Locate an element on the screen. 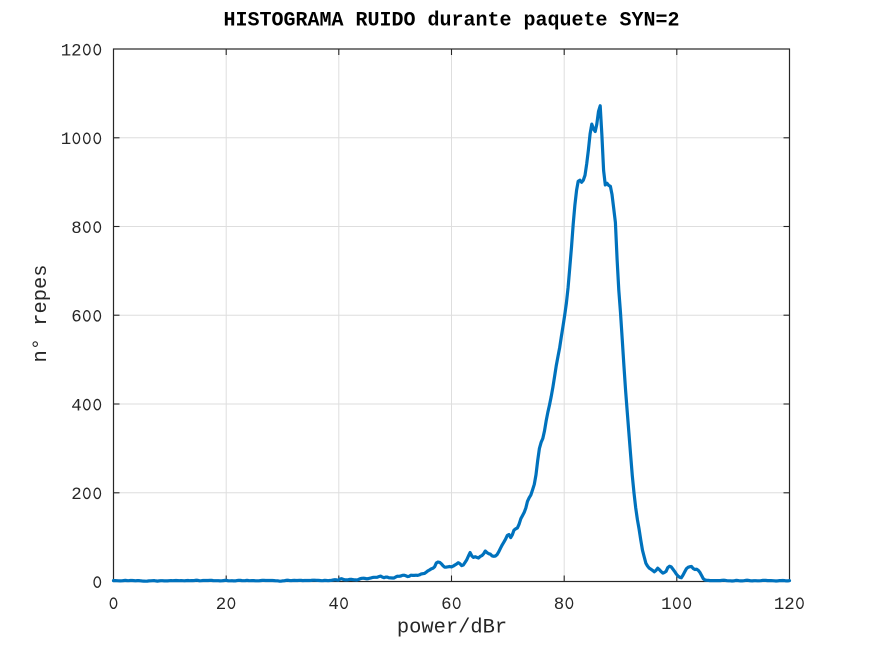  svg-text: n° repes is located at coordinates (41, 314).